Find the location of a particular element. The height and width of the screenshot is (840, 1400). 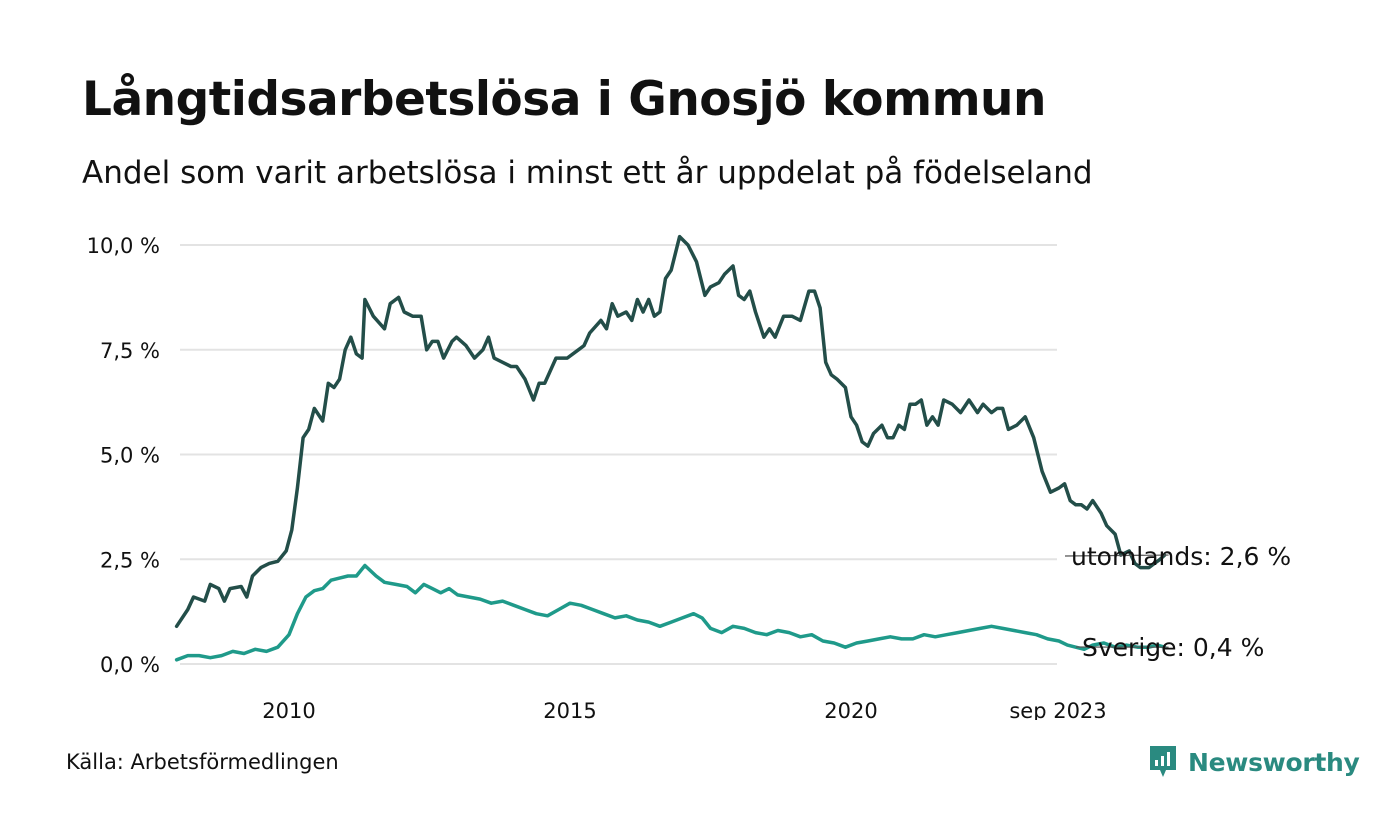

y-tick-label: 7,5 % is located at coordinates (130, 351).